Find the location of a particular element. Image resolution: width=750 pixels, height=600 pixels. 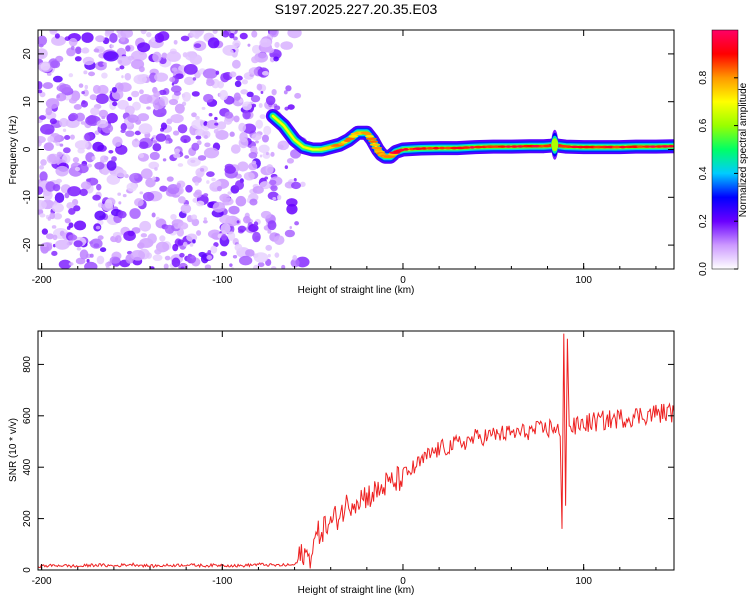

signal-track is located at coordinates (469, 136).